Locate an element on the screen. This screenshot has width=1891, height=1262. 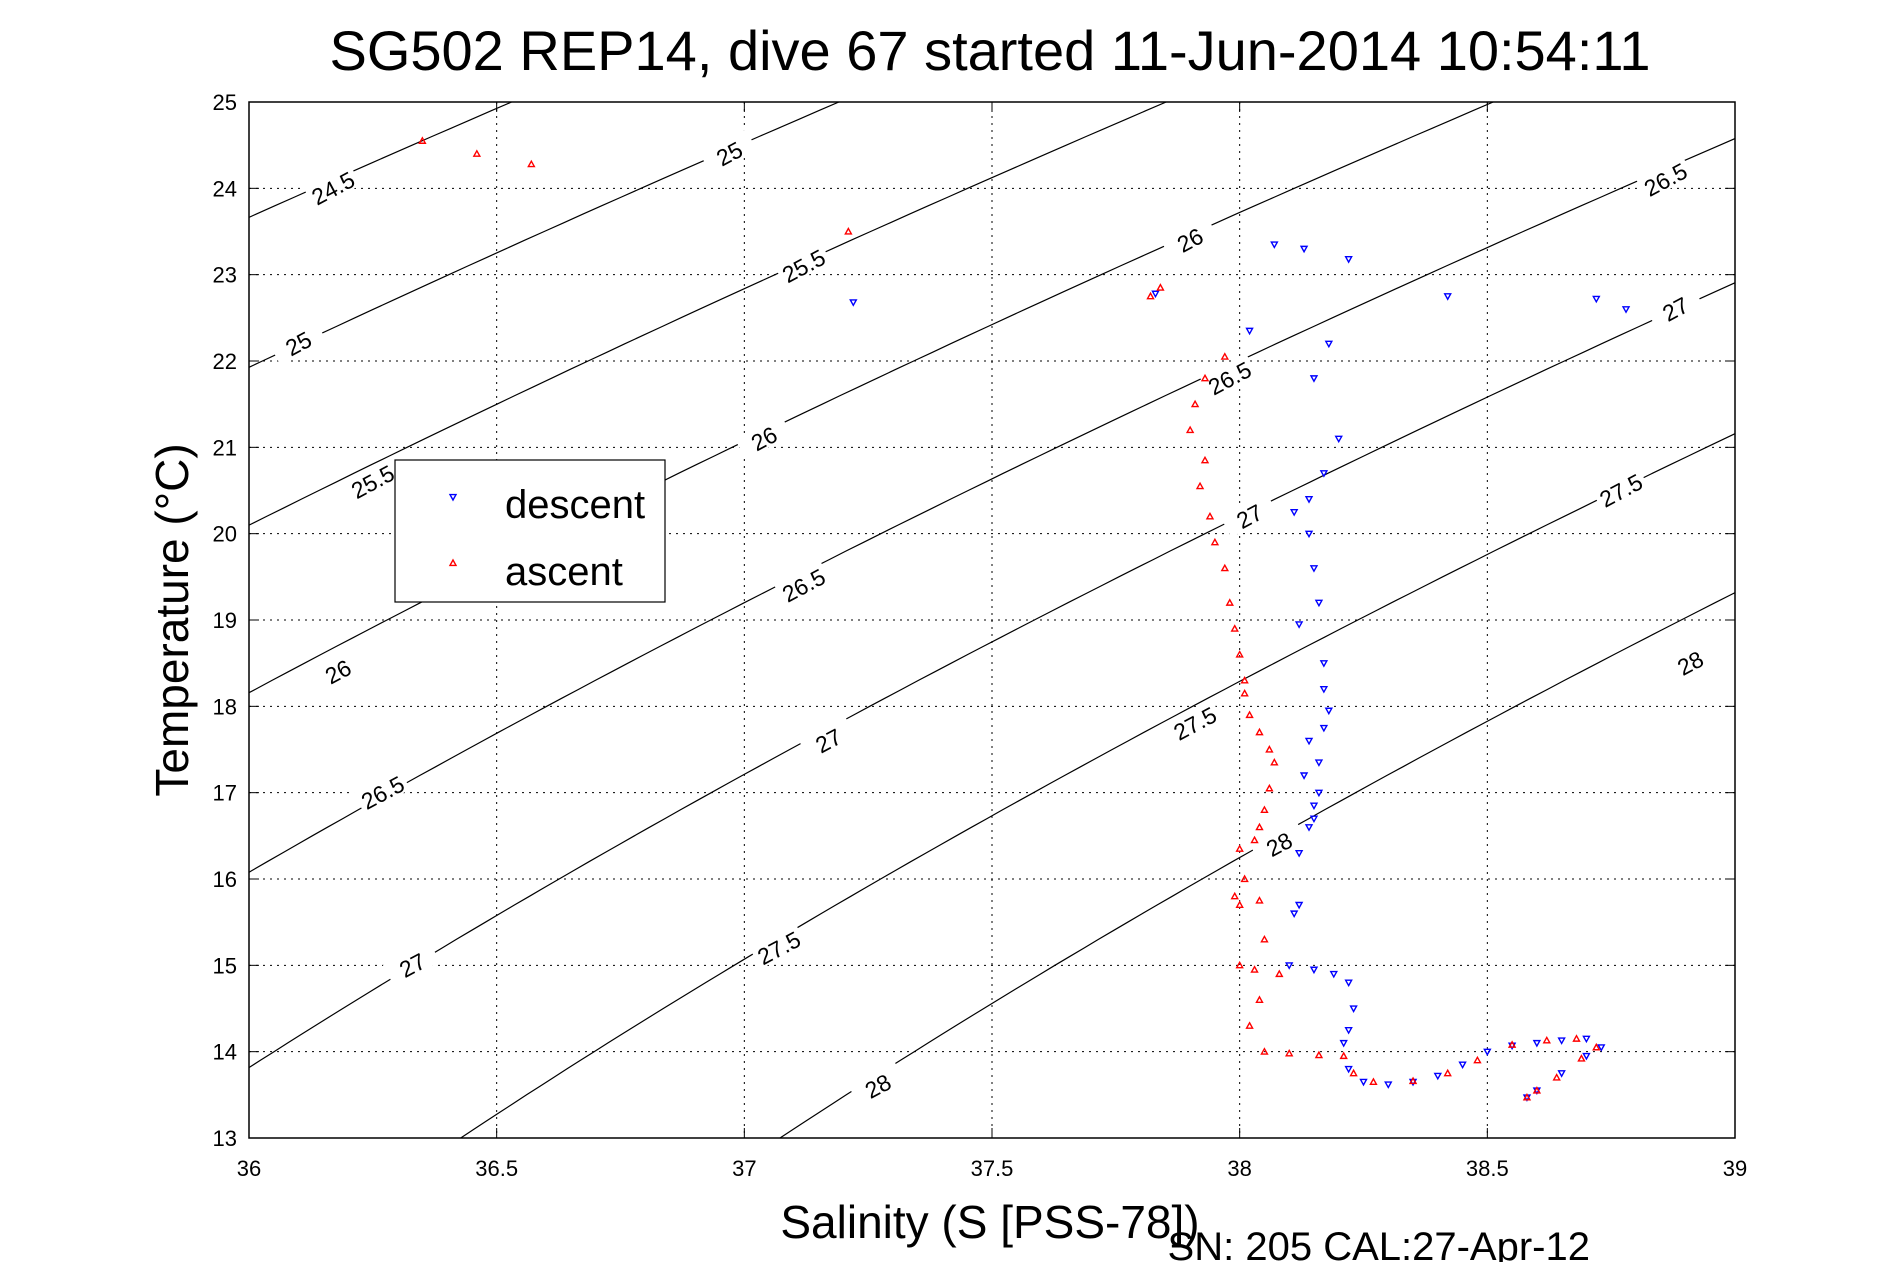
y-tick-label: 20 is located at coordinates (225, 534).